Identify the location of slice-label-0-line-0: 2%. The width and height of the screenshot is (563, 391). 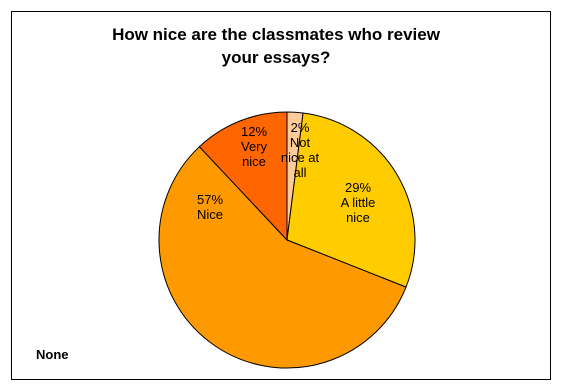
(300, 127).